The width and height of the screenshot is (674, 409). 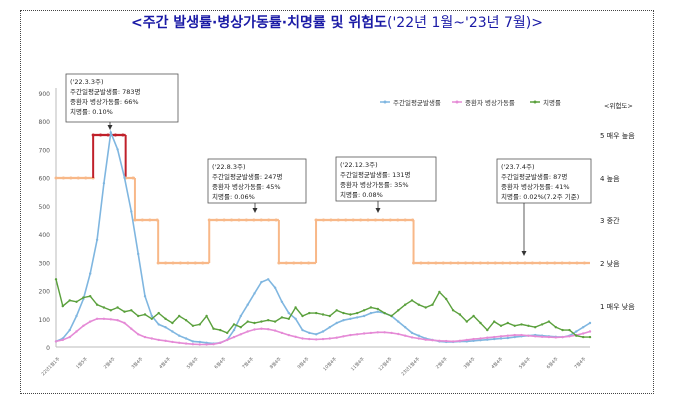 What do you see at coordinates (192, 362) in the screenshot?
I see `x-tick-label: 5월4주` at bounding box center [192, 362].